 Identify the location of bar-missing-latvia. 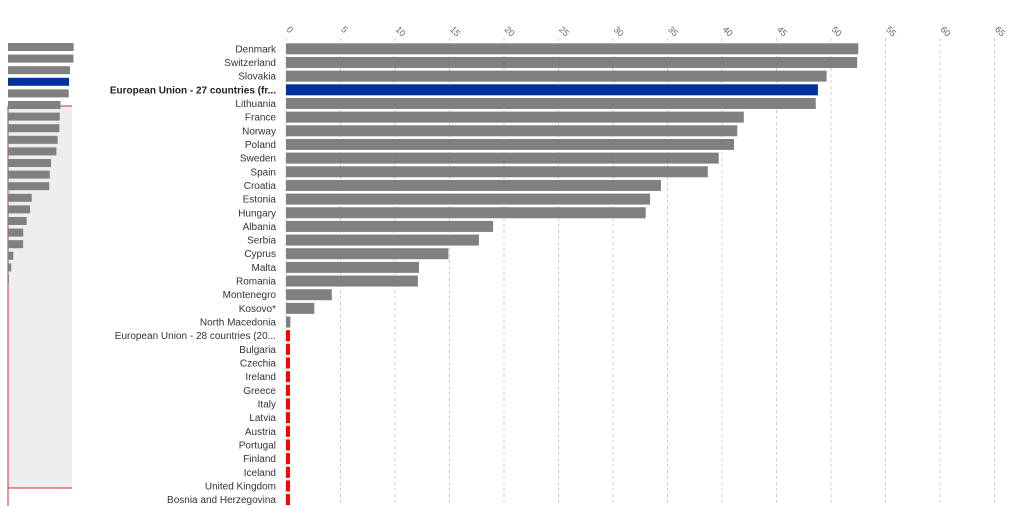
(288, 418).